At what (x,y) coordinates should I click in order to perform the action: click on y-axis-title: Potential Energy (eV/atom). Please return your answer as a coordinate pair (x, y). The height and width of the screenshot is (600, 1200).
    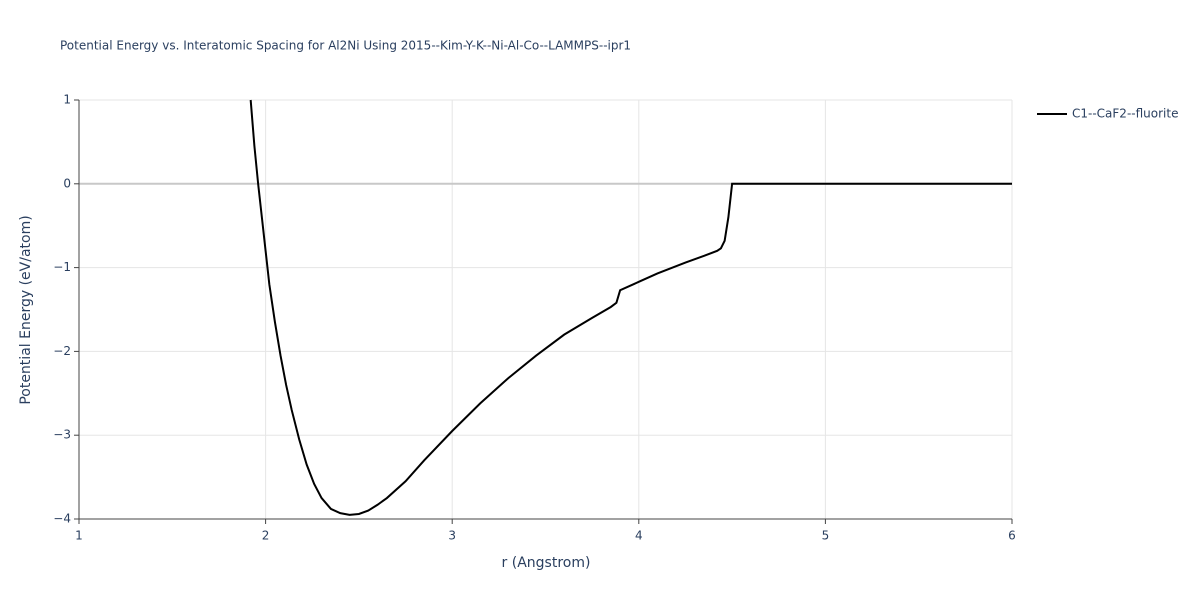
    Looking at the image, I should click on (26, 309).